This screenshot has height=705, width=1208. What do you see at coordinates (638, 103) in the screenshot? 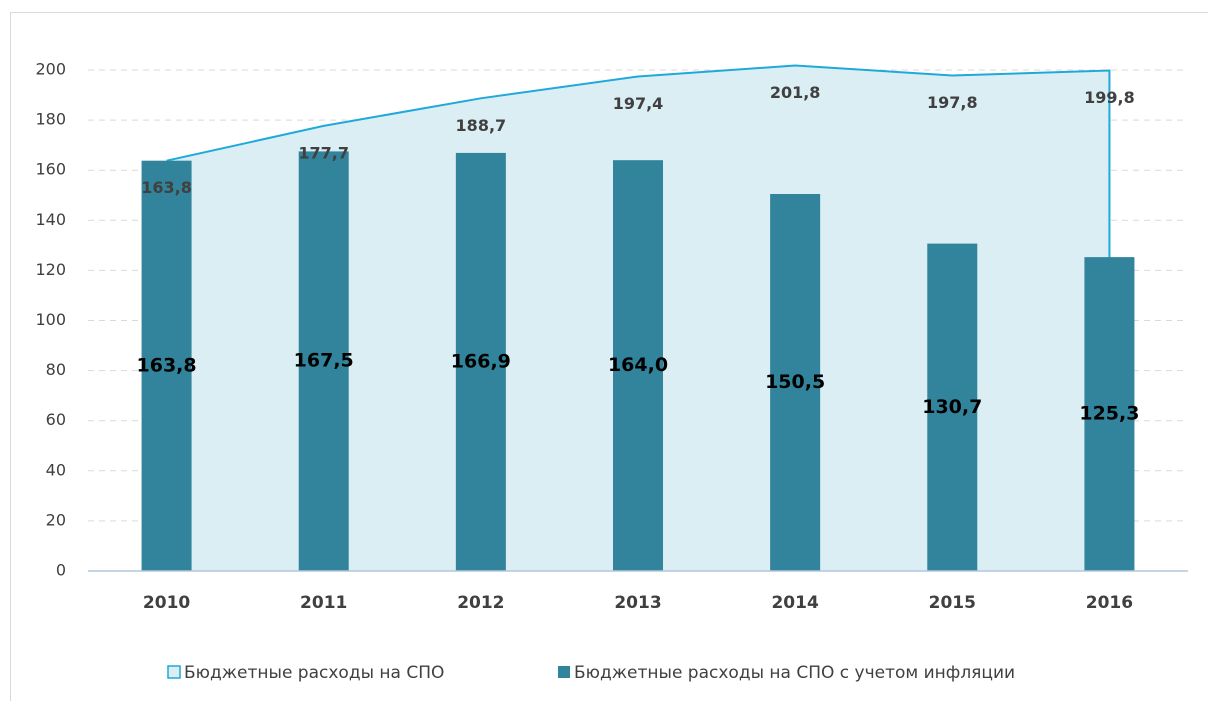
I see `data-label: 197,4` at bounding box center [638, 103].